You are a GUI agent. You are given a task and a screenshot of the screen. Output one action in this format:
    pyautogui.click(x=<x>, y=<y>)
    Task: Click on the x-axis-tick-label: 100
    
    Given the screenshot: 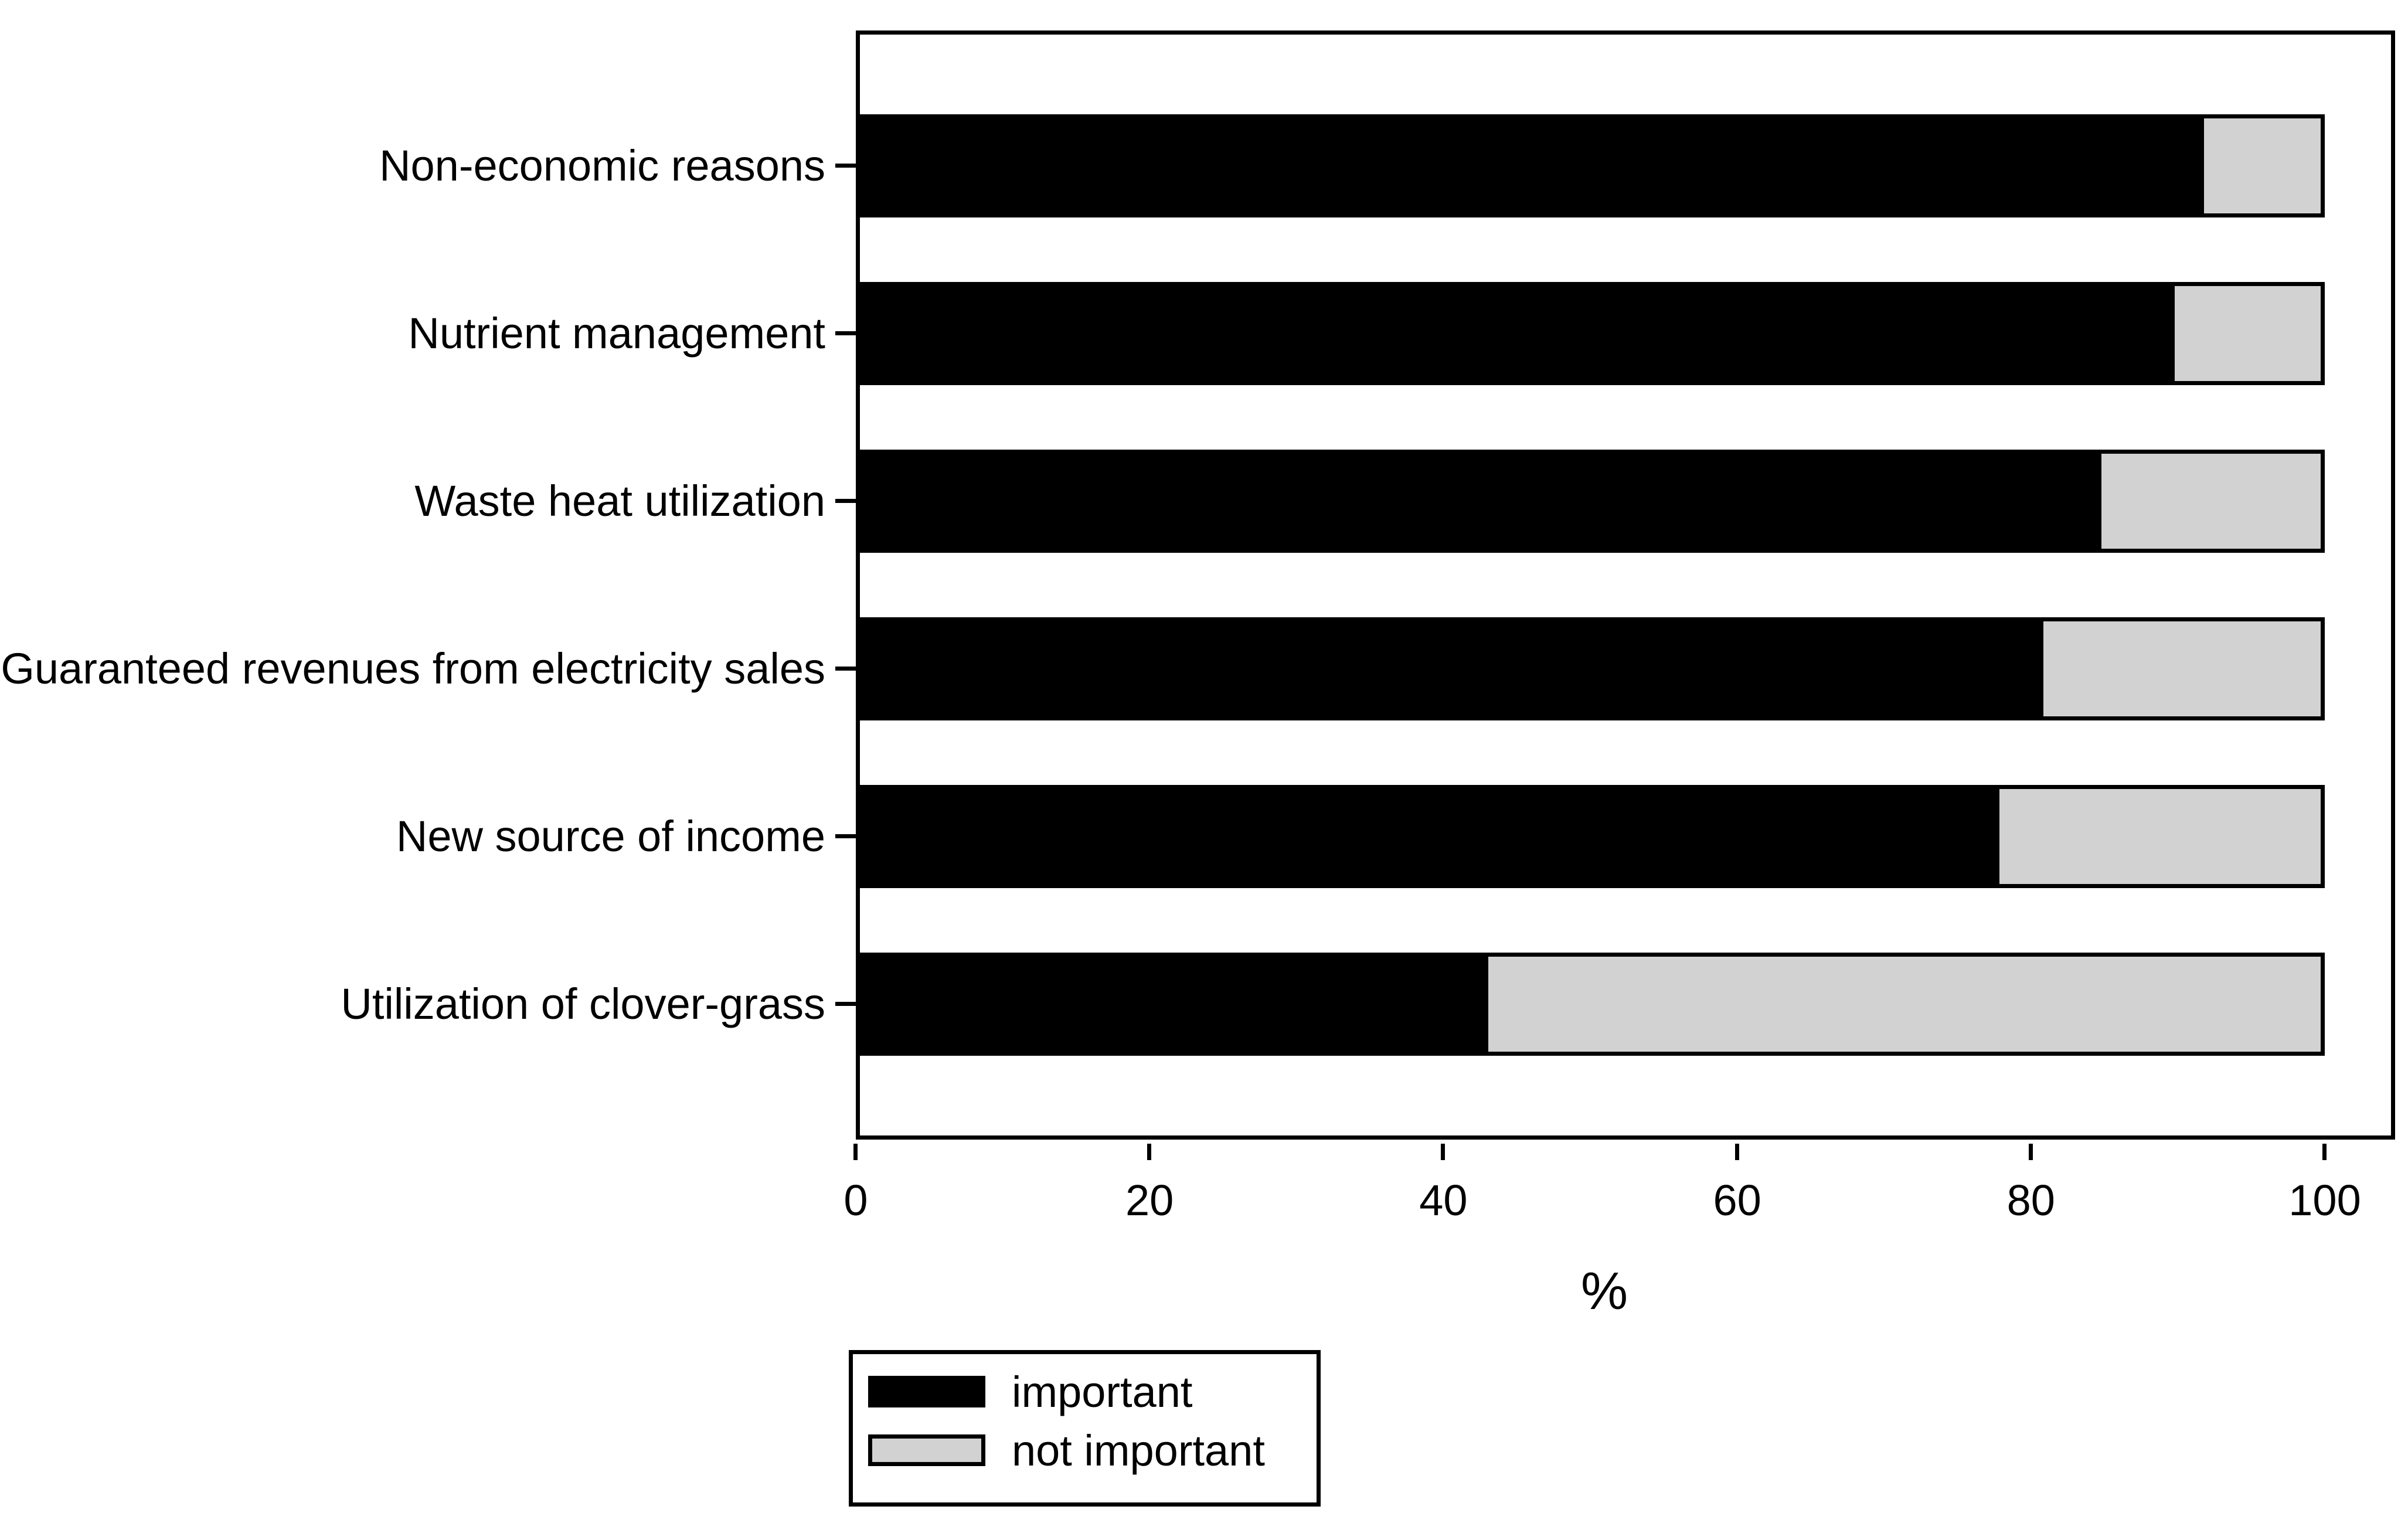 What is the action you would take?
    pyautogui.click(x=2324, y=1200)
    